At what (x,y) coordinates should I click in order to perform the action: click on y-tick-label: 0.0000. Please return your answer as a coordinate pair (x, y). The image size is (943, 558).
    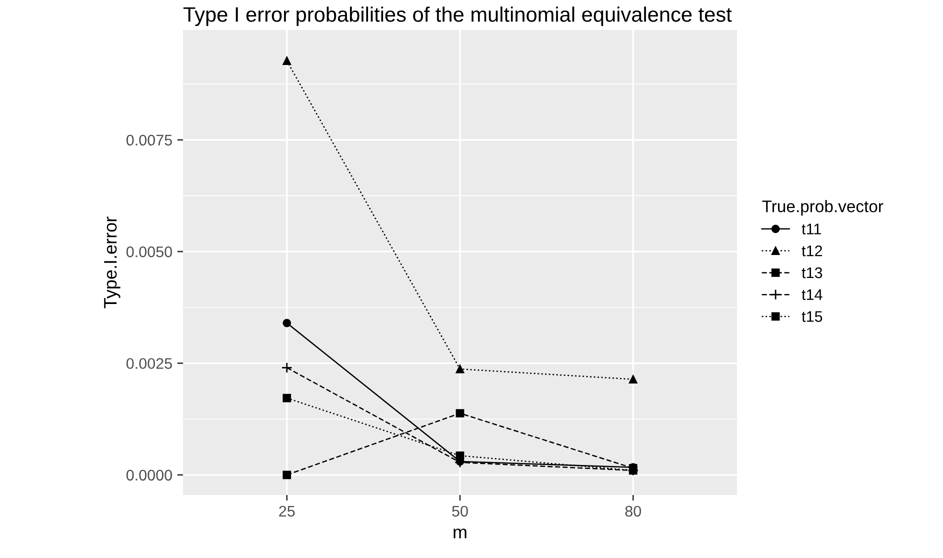
    Looking at the image, I should click on (149, 475).